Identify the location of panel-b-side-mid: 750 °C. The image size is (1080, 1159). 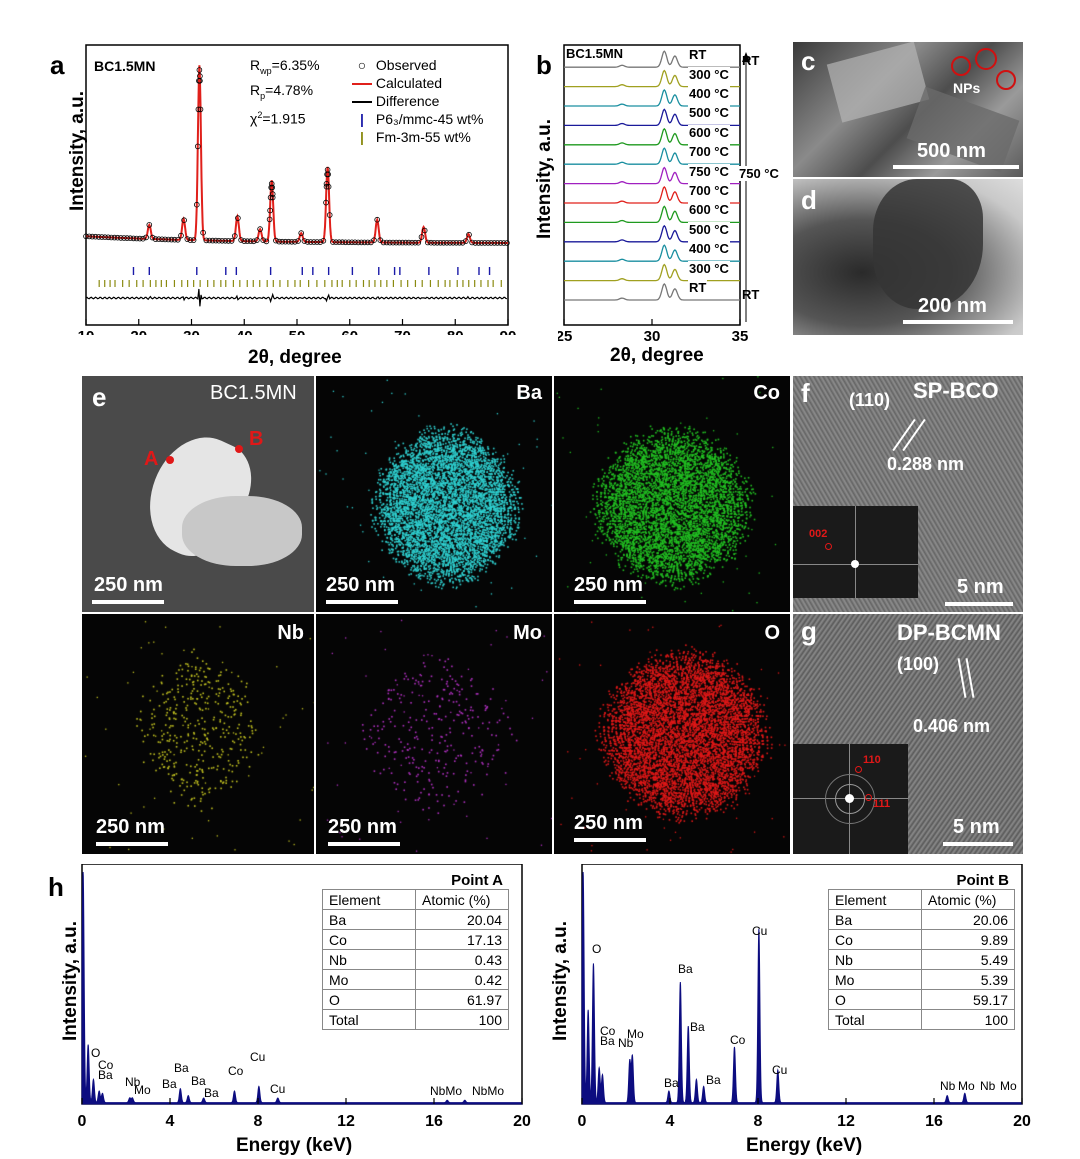
(759, 173).